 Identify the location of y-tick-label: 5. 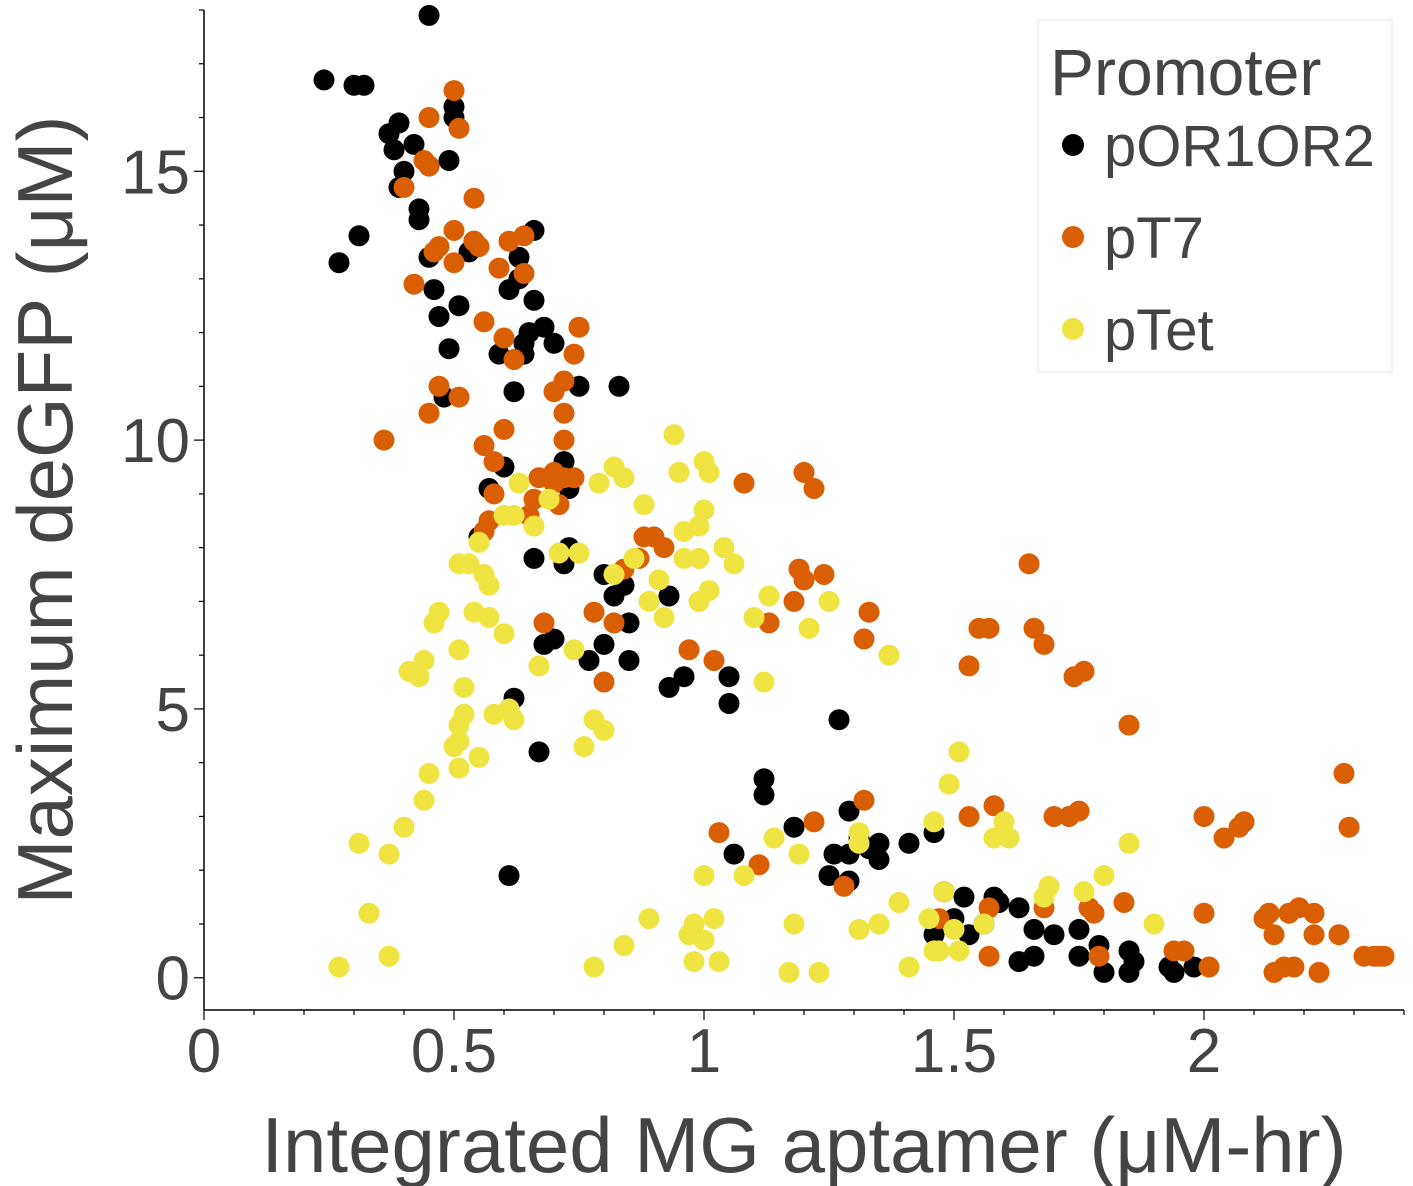
(173, 710).